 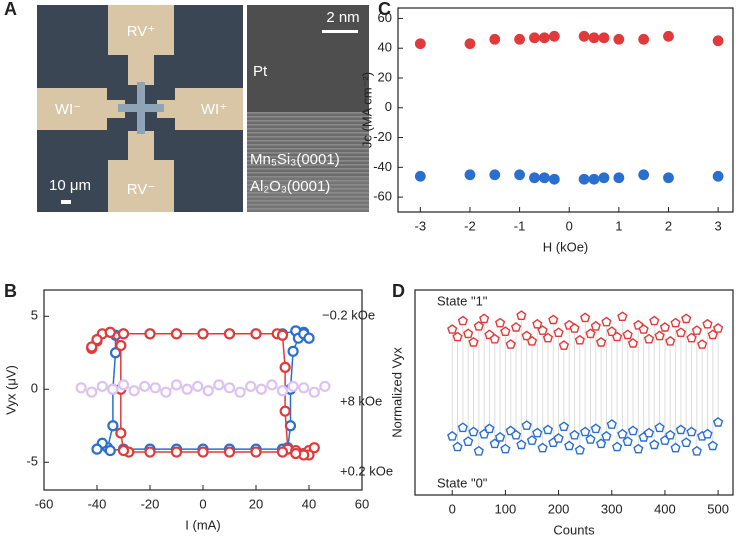 What do you see at coordinates (569, 225) in the screenshot?
I see `x-tick-label: 0` at bounding box center [569, 225].